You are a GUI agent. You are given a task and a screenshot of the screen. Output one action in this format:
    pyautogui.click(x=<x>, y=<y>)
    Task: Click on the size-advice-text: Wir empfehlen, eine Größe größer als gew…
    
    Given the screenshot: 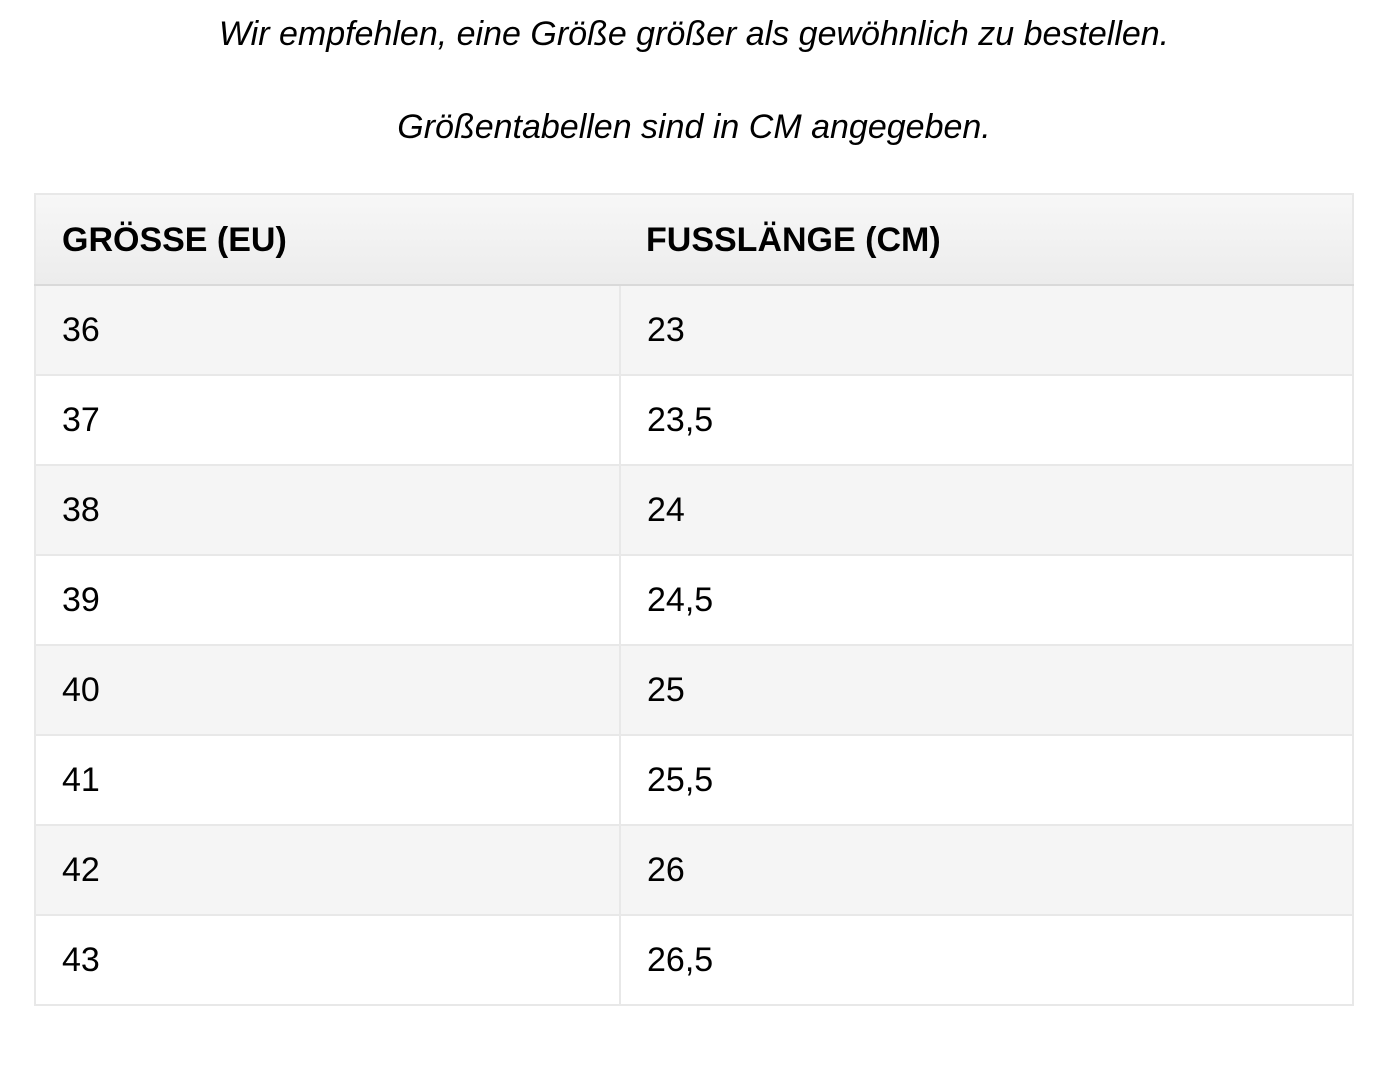 What is the action you would take?
    pyautogui.click(x=694, y=34)
    